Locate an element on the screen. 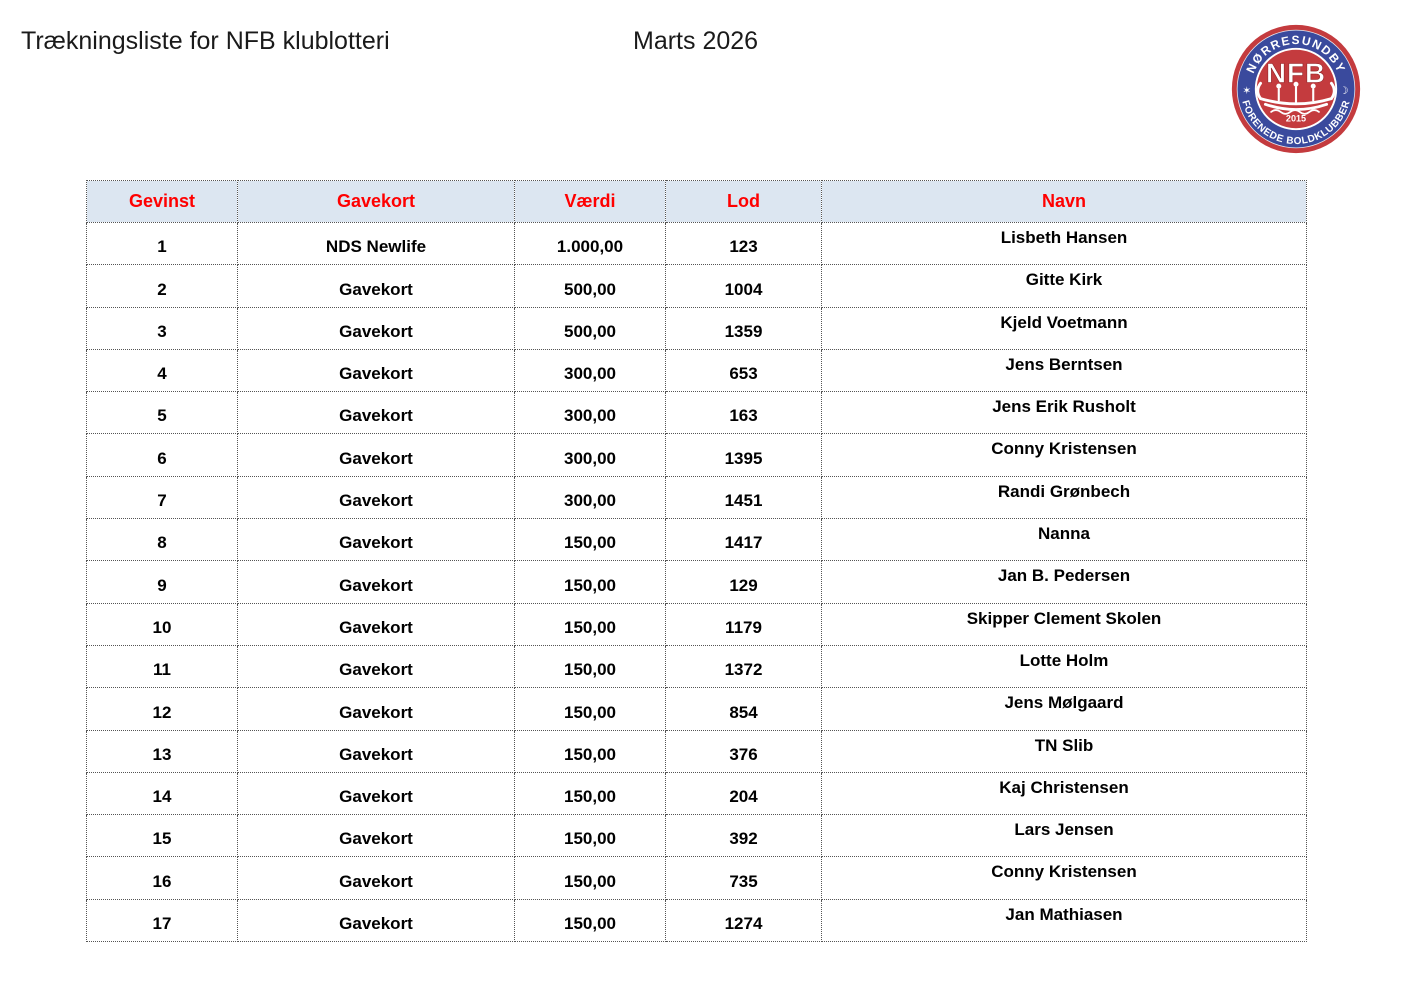  crescent-moon-icon: ☽ is located at coordinates (1343, 91).